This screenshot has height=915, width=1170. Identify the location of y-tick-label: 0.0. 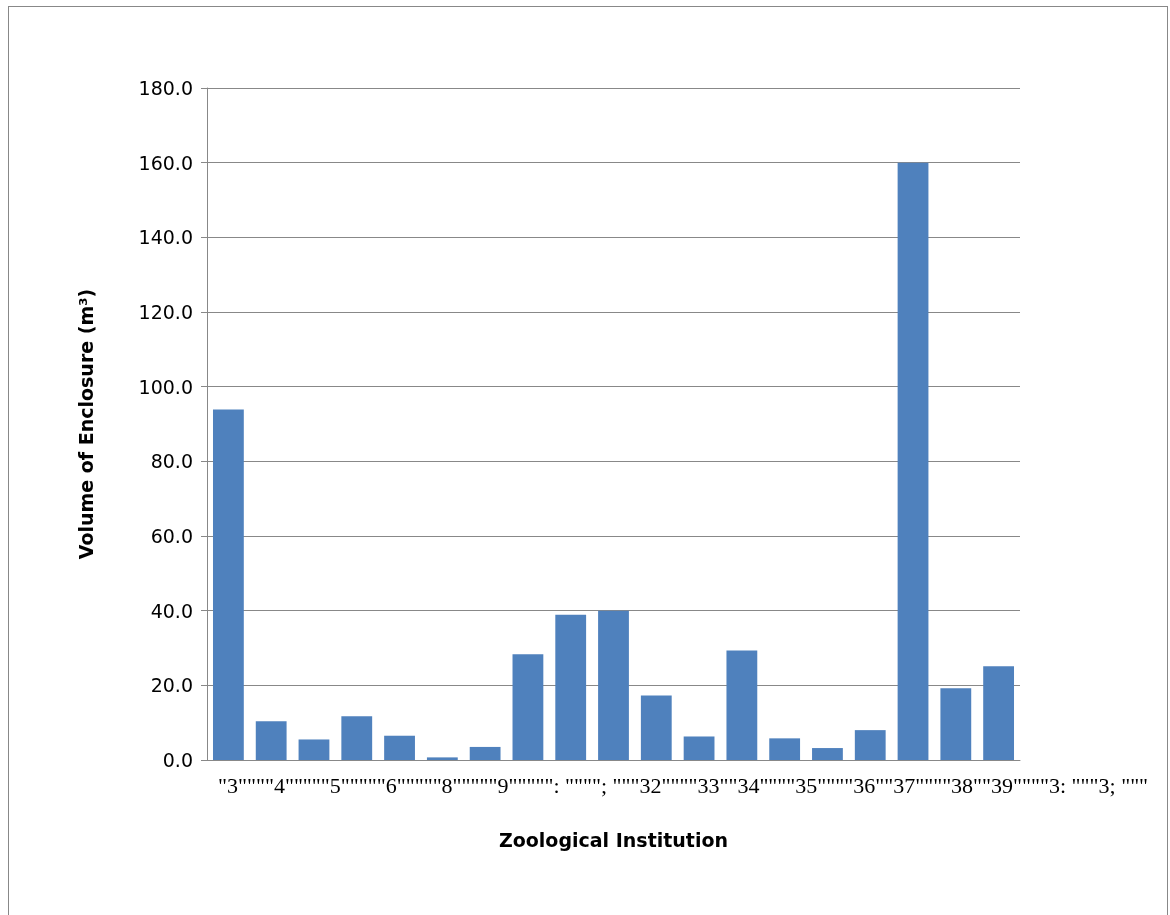
(177, 760).